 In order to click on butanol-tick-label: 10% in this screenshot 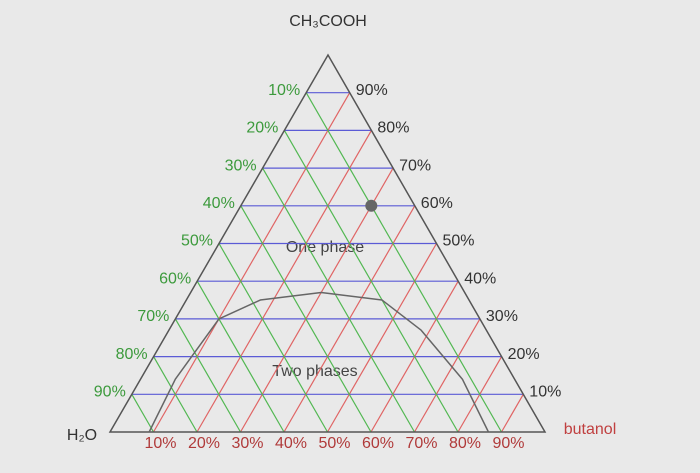, I will do `click(160, 443)`.